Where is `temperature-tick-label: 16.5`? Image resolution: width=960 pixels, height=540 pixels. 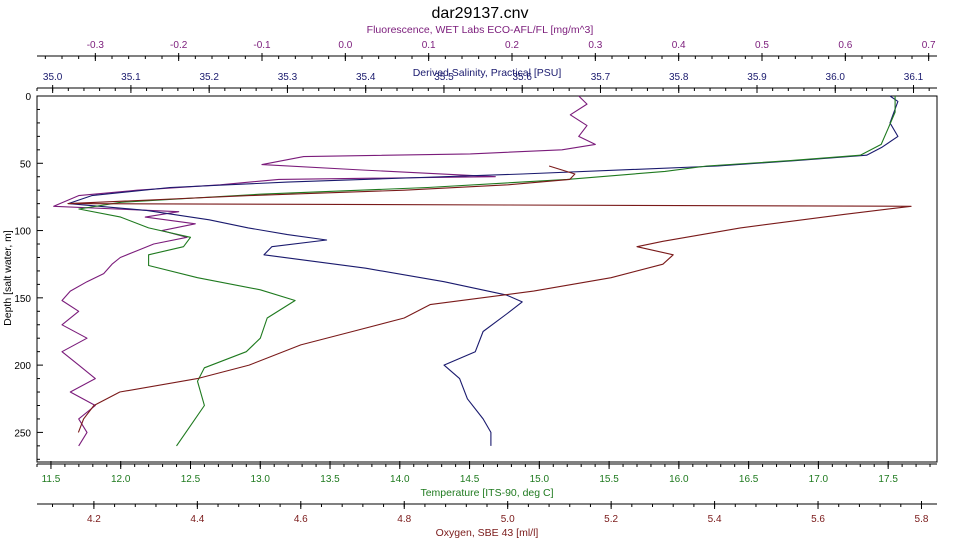
temperature-tick-label: 16.5 is located at coordinates (749, 479).